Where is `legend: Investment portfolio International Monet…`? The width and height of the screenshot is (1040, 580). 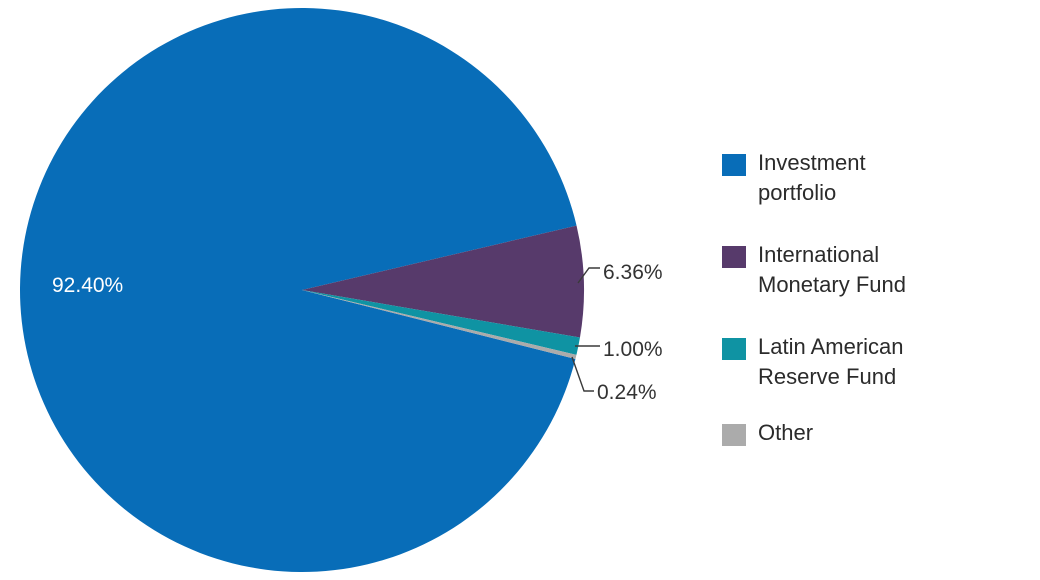
legend: Investment portfolio International Monet… is located at coordinates (814, 298).